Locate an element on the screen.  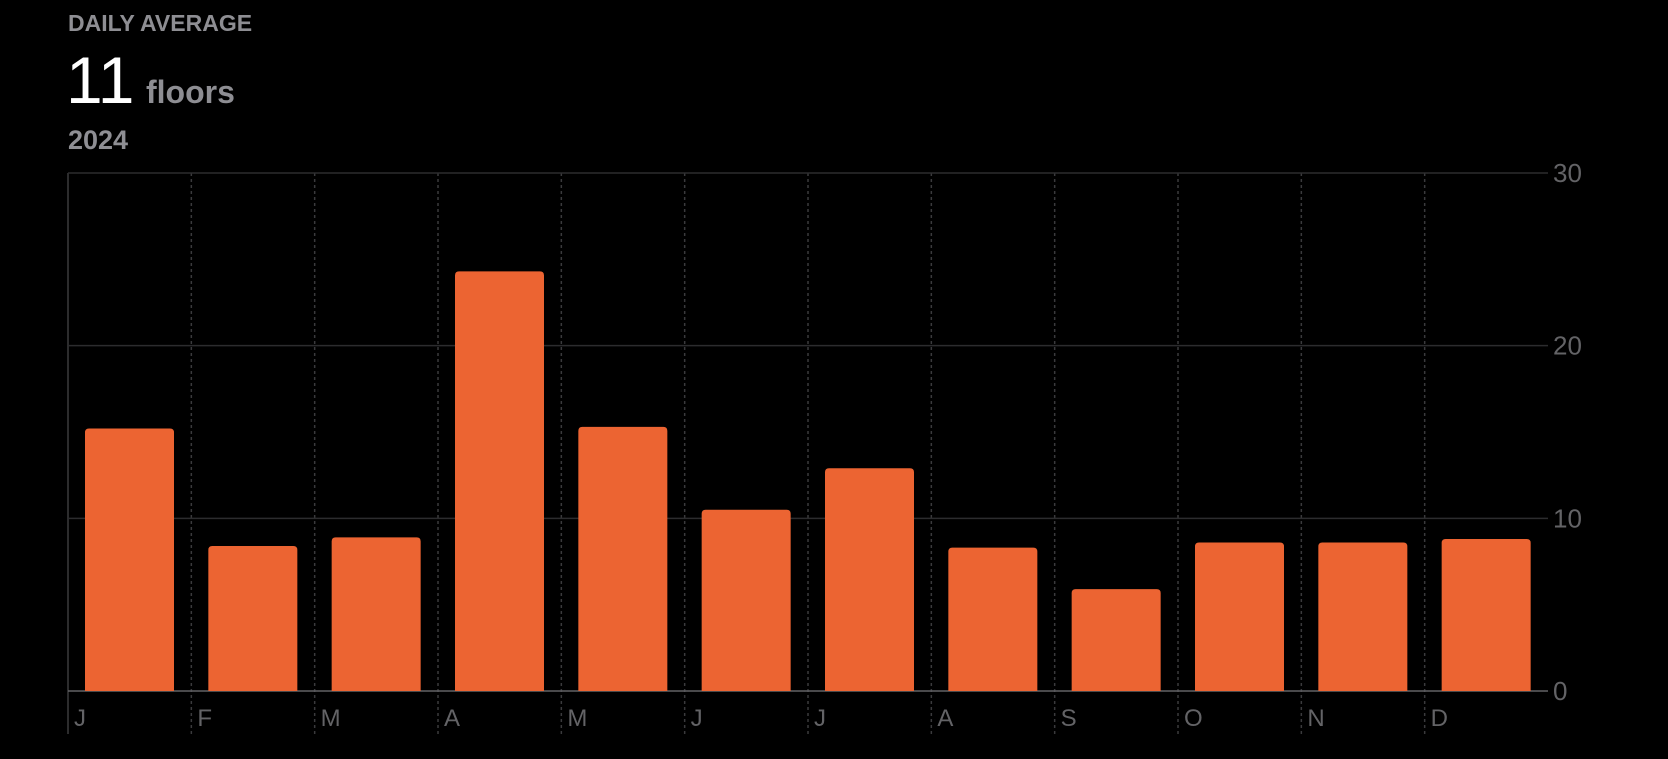
y-tick-label: 10 is located at coordinates (1567, 518).